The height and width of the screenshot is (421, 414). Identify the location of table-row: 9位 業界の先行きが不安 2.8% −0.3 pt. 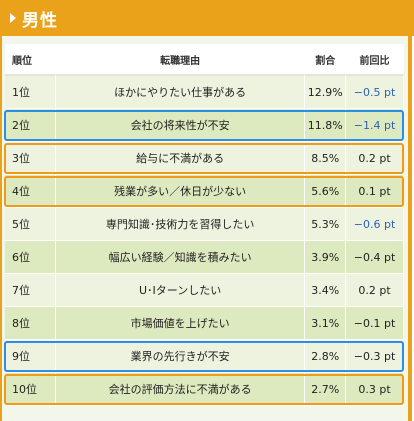
(204, 356).